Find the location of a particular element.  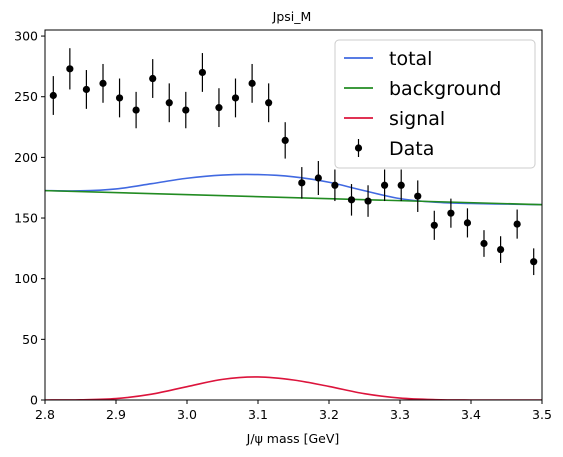

legend-label-signal: signal is located at coordinates (417, 119).